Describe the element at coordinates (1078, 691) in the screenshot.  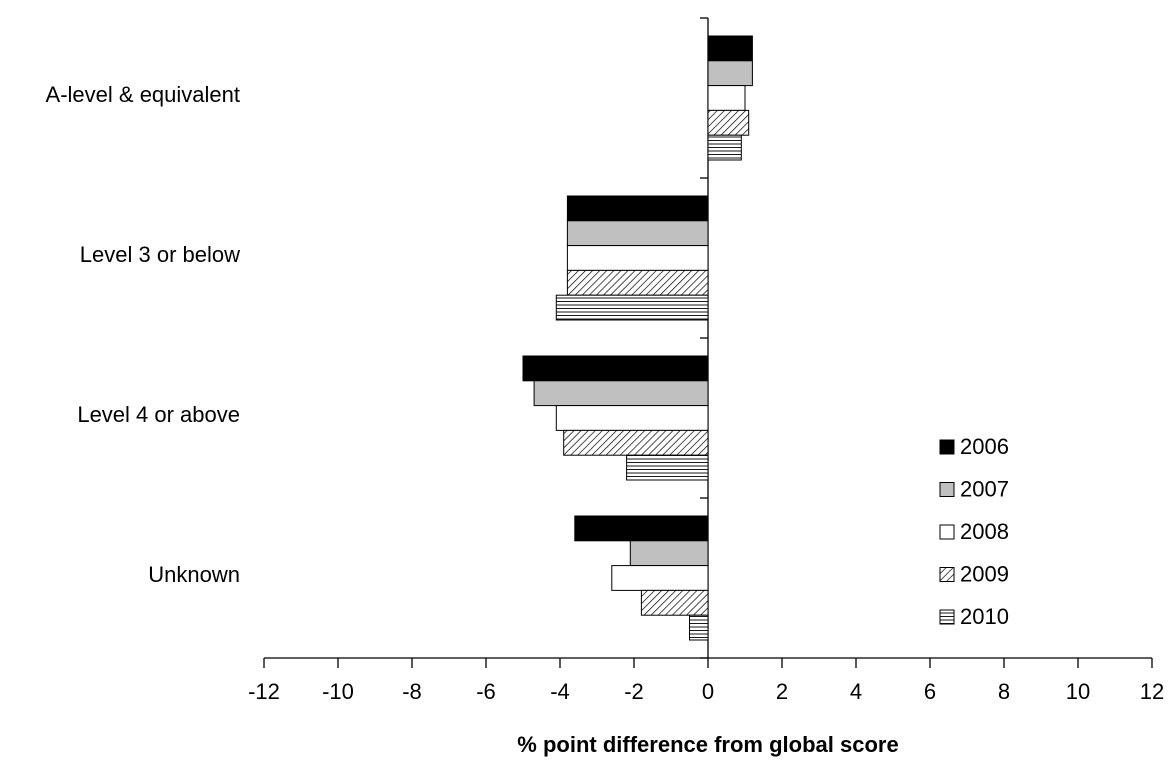
I see `x-tick-label: 10` at that location.